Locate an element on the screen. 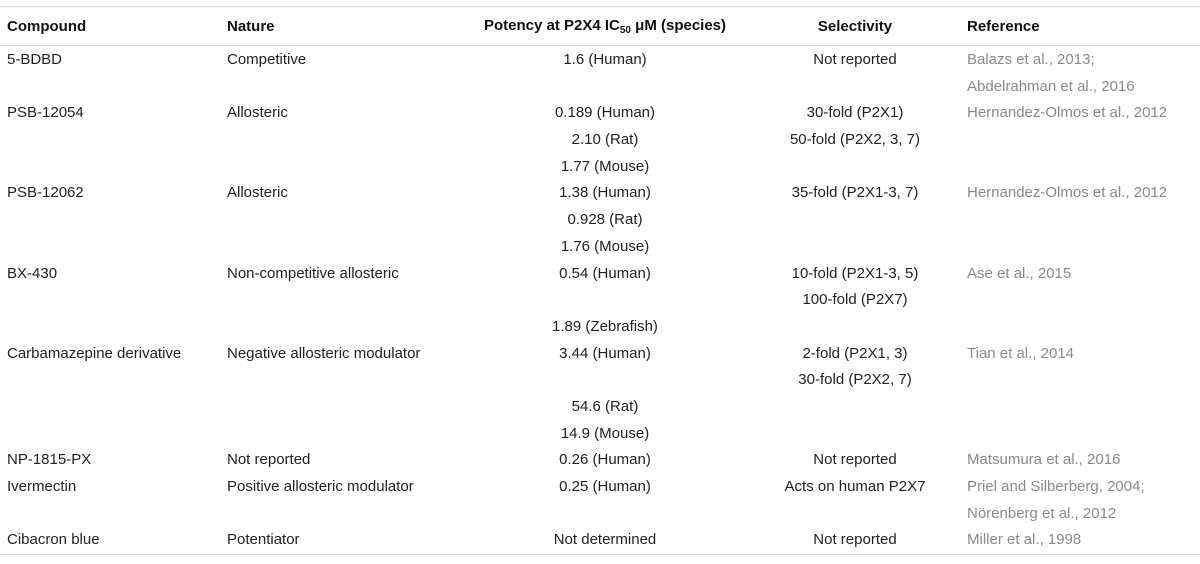  cell-reference: Ase et al., 2015 is located at coordinates (1080, 301).